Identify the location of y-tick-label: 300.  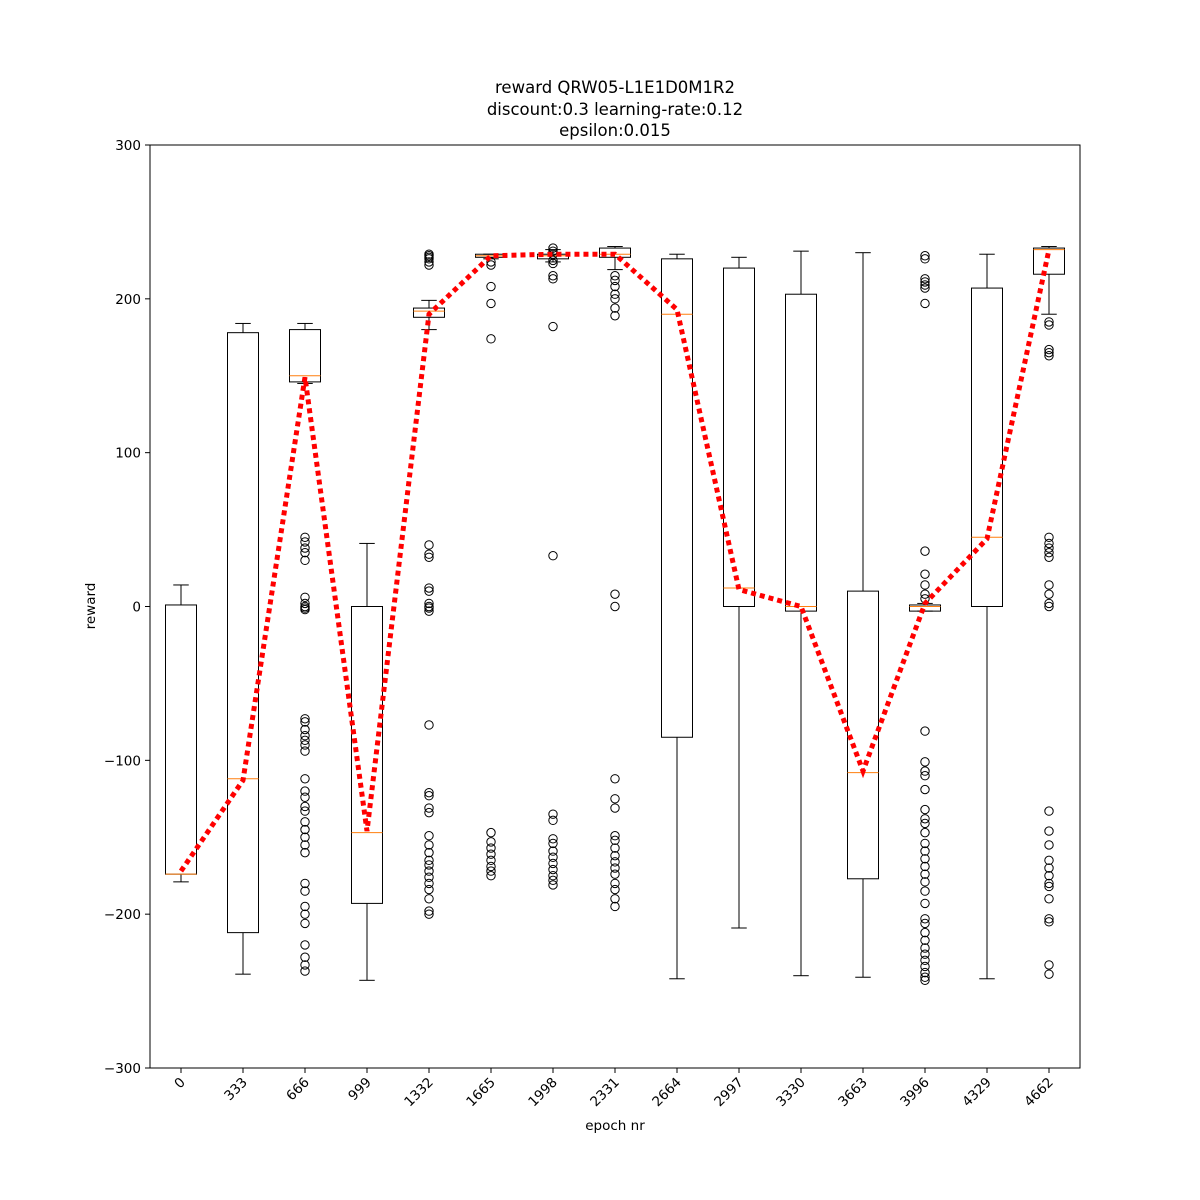
(128, 146).